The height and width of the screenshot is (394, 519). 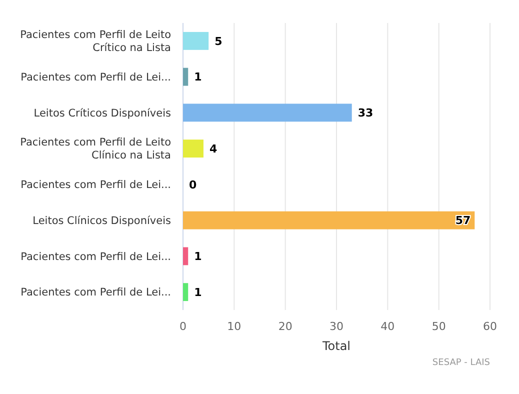 What do you see at coordinates (95, 41) in the screenshot?
I see `y-tick-label: Pacientes com Perfil de Leito Crítico na Lista` at bounding box center [95, 41].